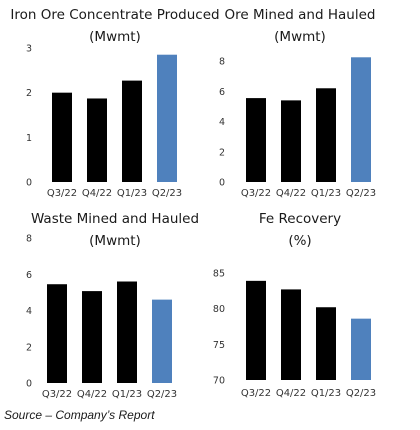 Image resolution: width=420 pixels, height=430 pixels. I want to click on y-tick-label: 75, so click(219, 345).